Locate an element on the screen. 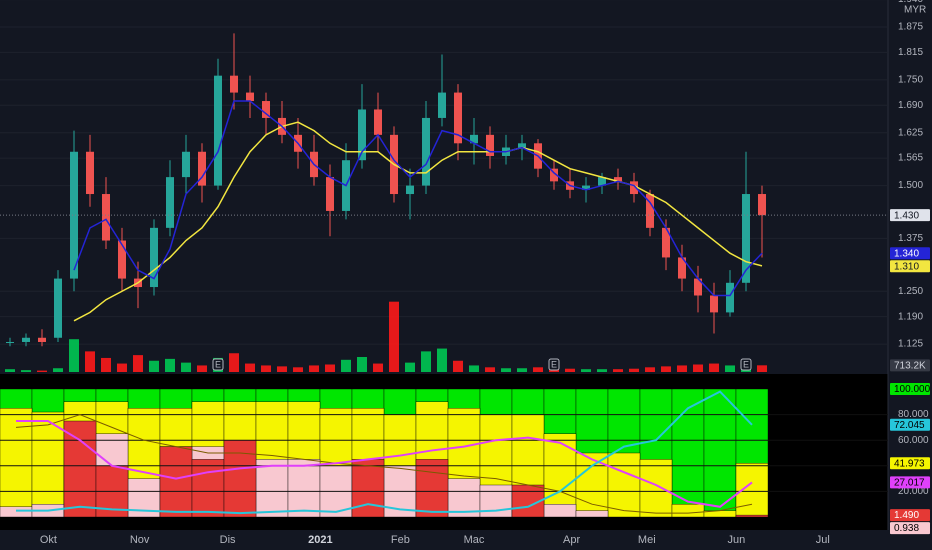 The image size is (932, 550). y-tick-label: 1.815 is located at coordinates (910, 52).